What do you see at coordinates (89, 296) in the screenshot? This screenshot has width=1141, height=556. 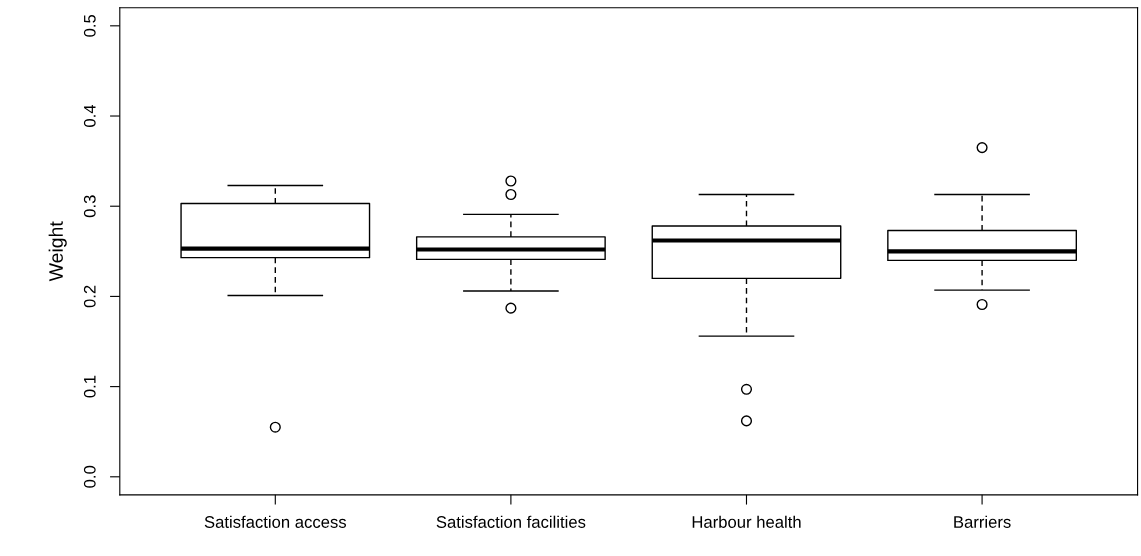 I see `y-tick-label: 0.2` at bounding box center [89, 296].